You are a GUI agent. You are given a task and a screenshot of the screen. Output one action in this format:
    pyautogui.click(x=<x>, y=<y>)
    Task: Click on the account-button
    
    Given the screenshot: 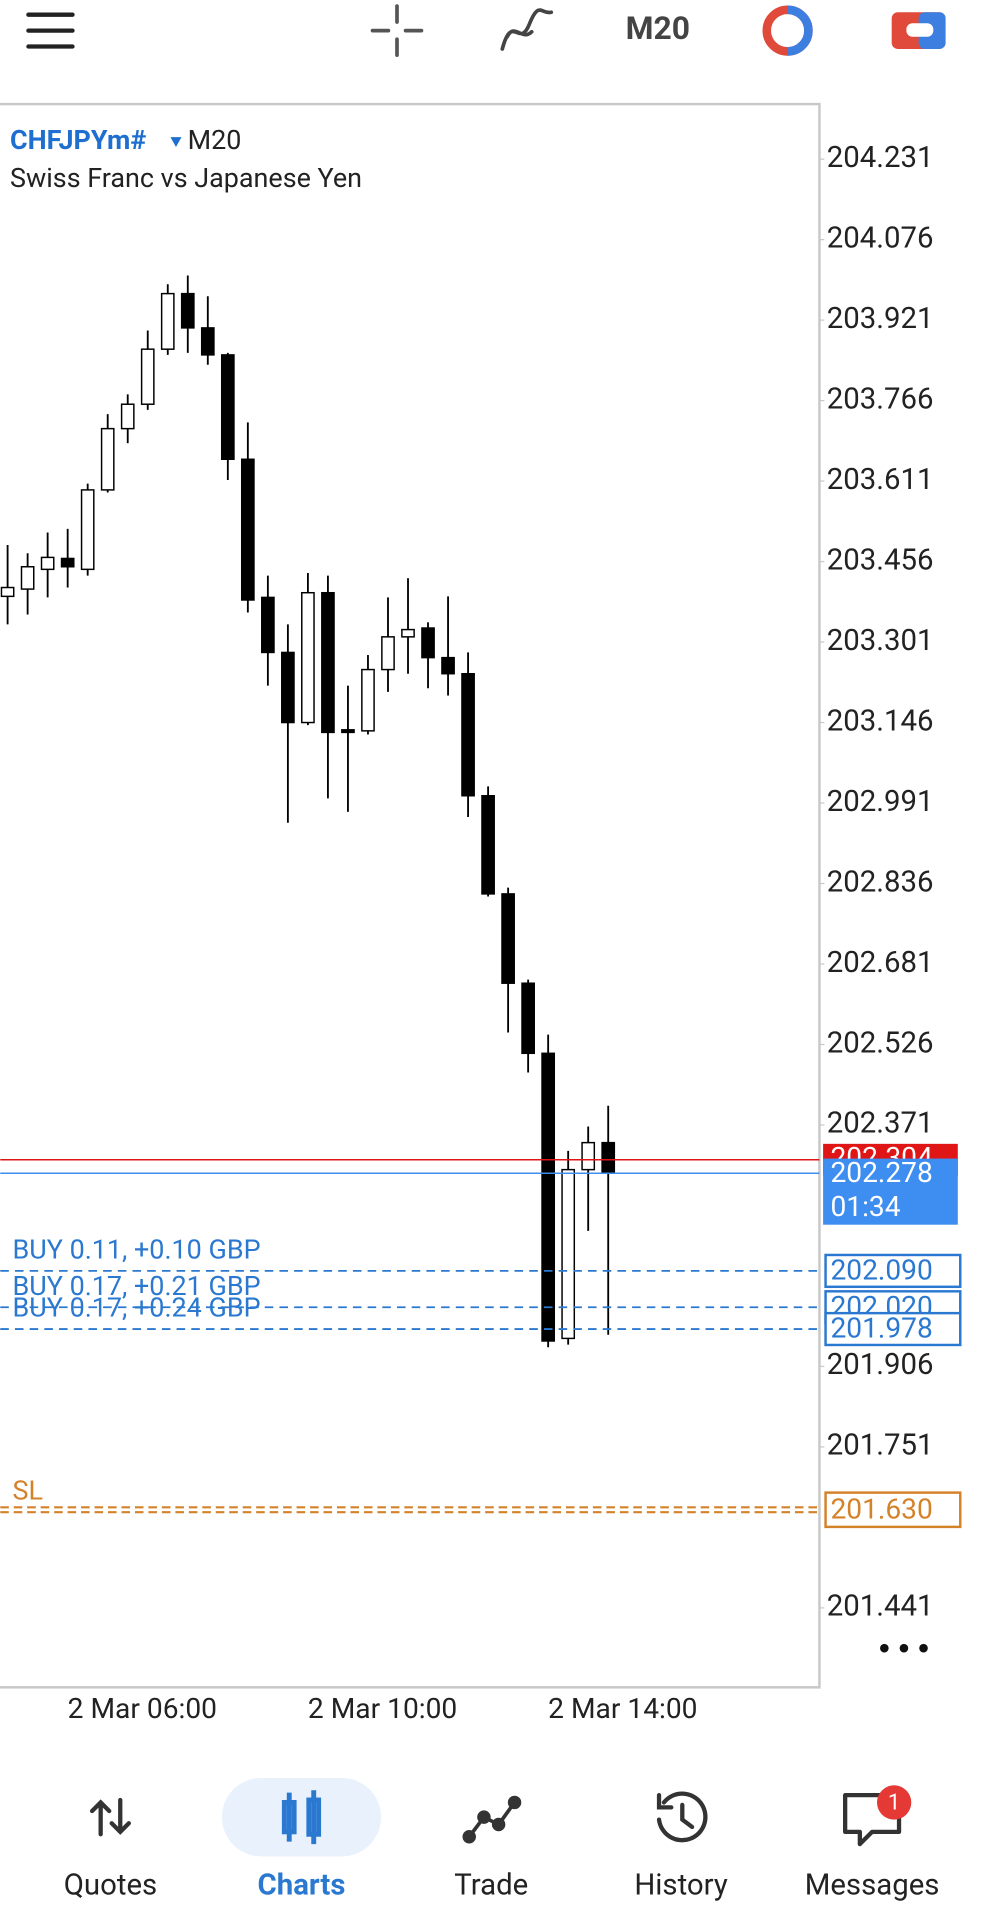 What is the action you would take?
    pyautogui.click(x=918, y=30)
    